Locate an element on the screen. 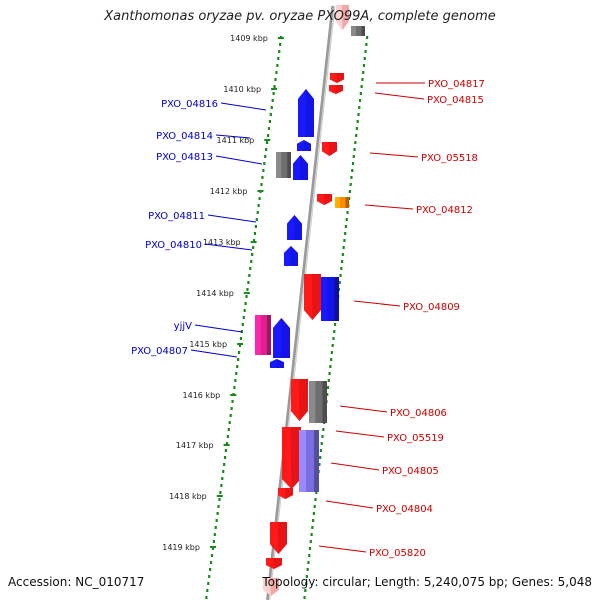 The height and width of the screenshot is (600, 600). gene-label-text: PXO_05519 is located at coordinates (415, 438).